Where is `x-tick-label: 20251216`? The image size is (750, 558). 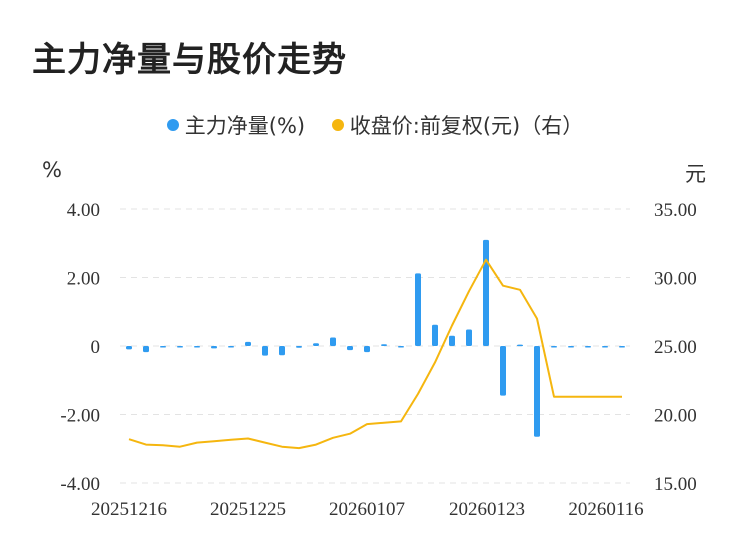
x-tick-label: 20251216 is located at coordinates (129, 509).